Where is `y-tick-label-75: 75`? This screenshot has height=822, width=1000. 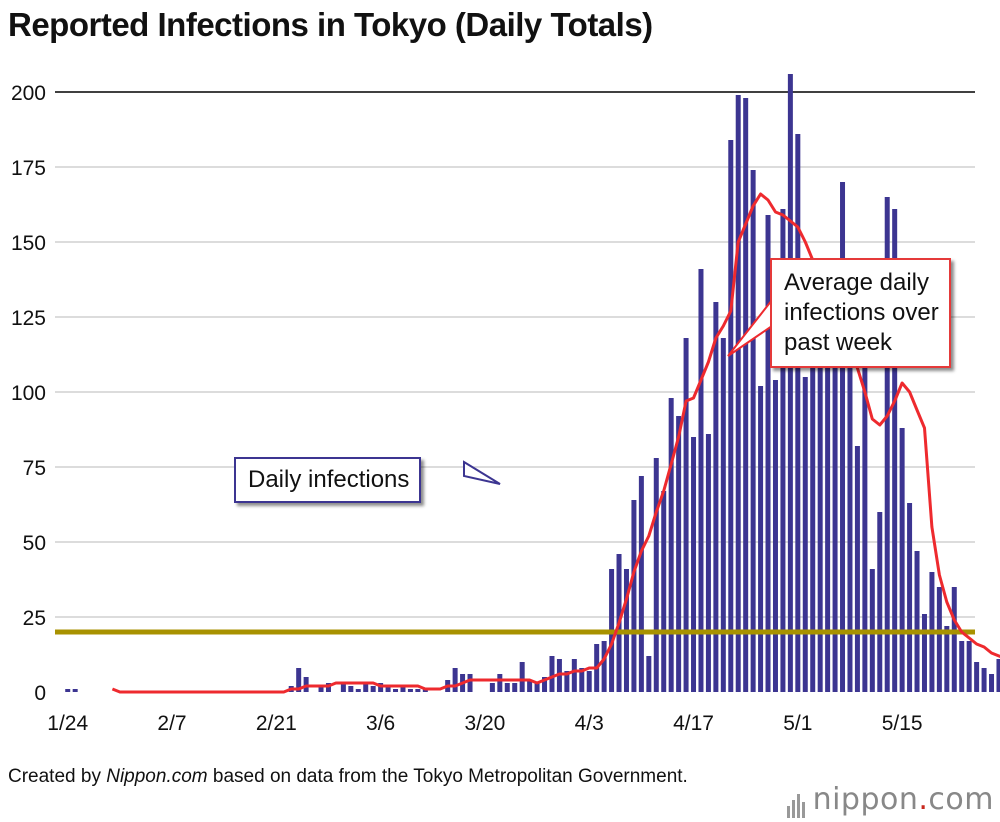 y-tick-label-75: 75 is located at coordinates (34, 468).